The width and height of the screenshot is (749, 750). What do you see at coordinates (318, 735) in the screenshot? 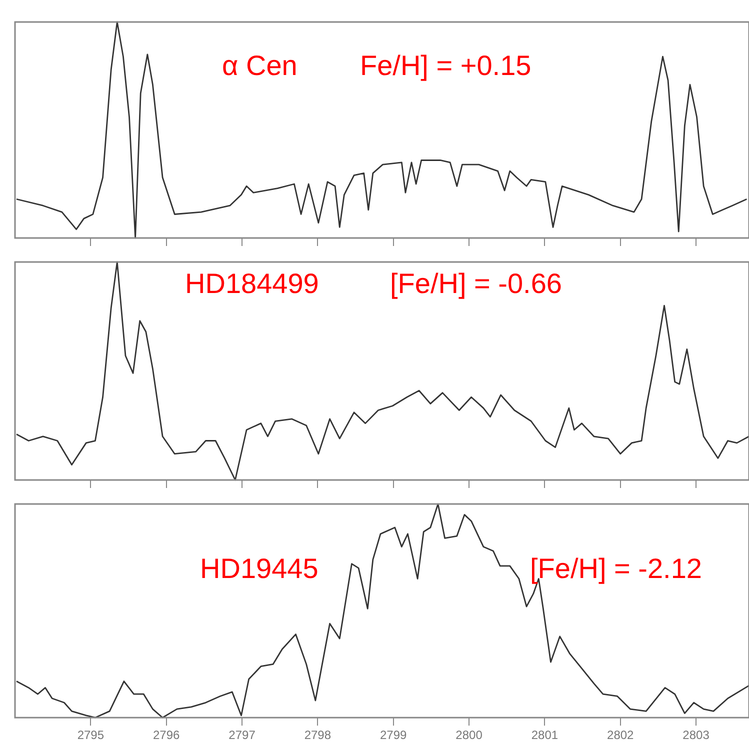
I see `x-tick-label: 2798` at bounding box center [318, 735].